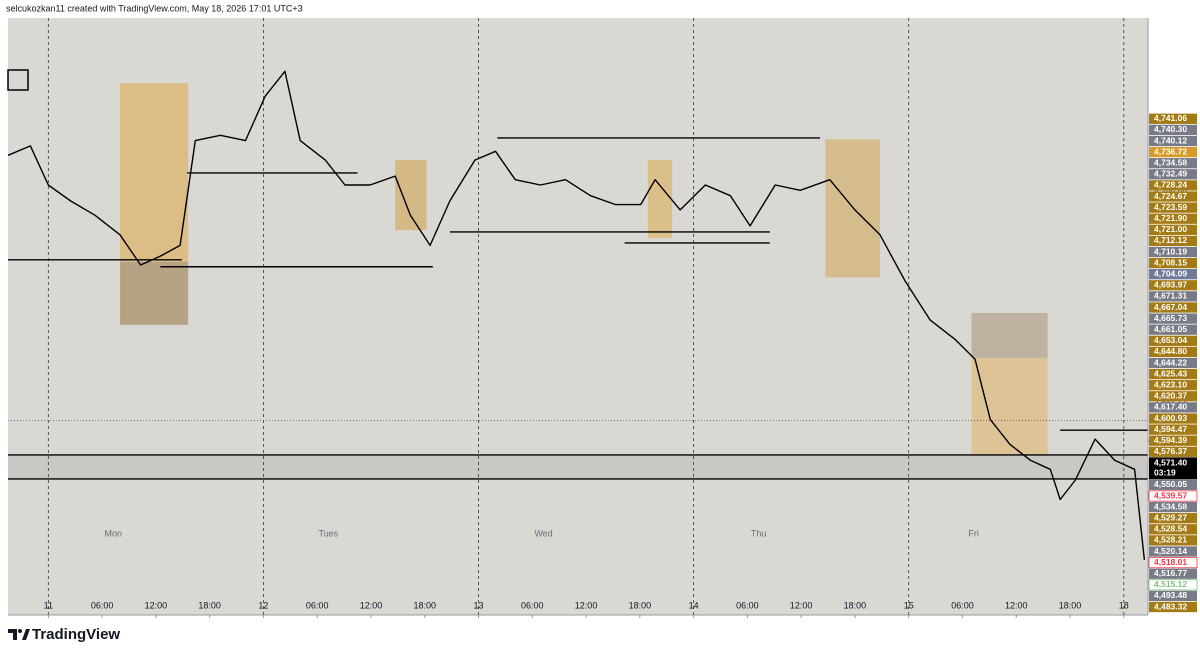 The height and width of the screenshot is (655, 1200). I want to click on price-label: 4,644.80, so click(1170, 351).